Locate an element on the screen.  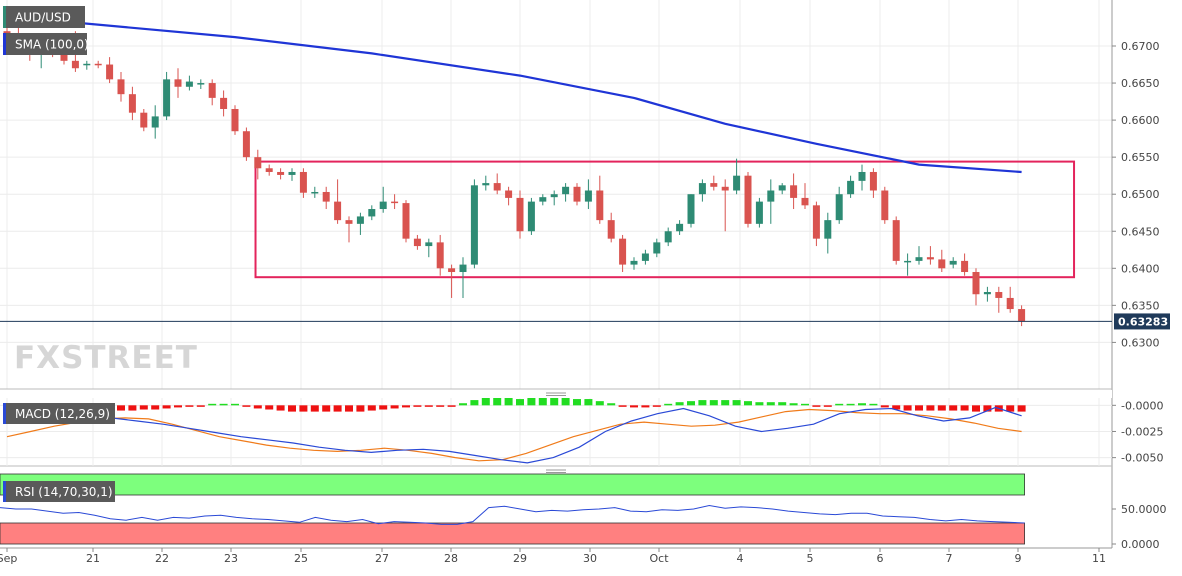
x-tick-label: 29 is located at coordinates (520, 558).